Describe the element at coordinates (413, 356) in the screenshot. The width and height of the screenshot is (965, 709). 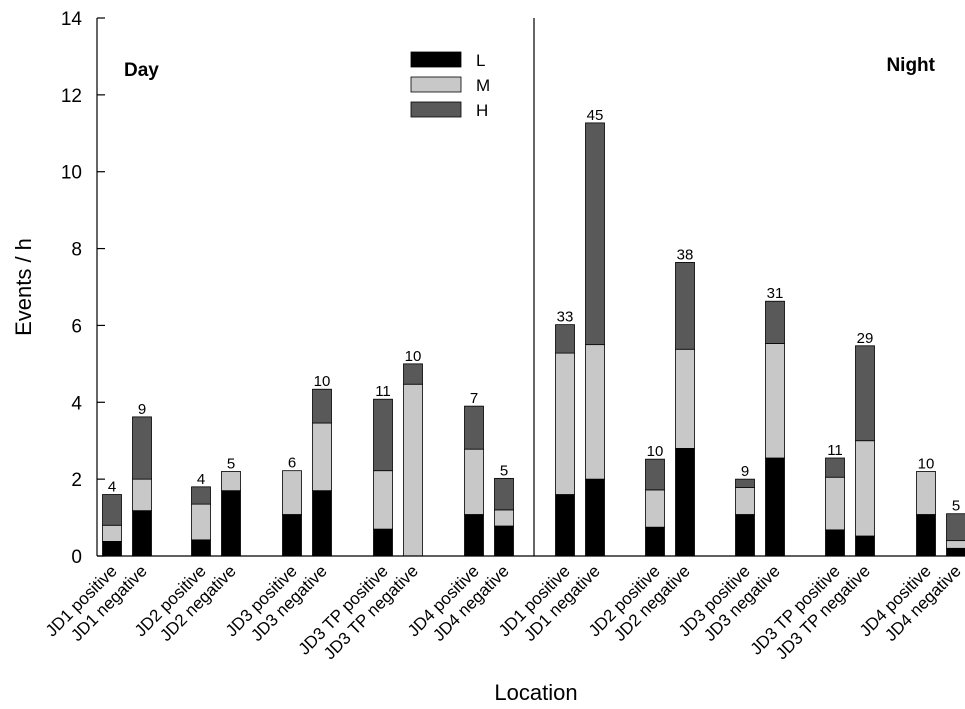
I see `count-label-7: 10` at that location.